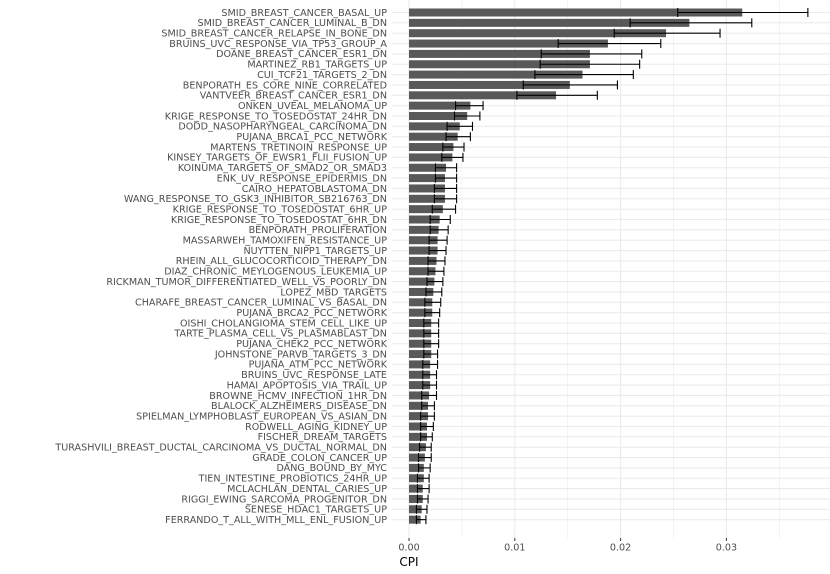 This screenshot has height=574, width=830. I want to click on category-label: ONKEN_UVEAL_MELANOMA_UP, so click(312, 106).